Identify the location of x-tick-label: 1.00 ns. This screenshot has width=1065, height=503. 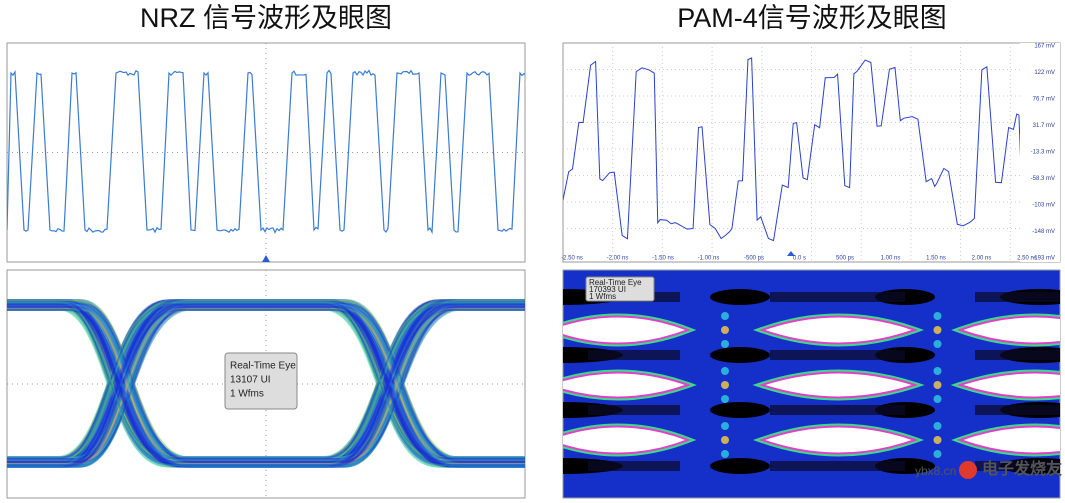
(891, 259).